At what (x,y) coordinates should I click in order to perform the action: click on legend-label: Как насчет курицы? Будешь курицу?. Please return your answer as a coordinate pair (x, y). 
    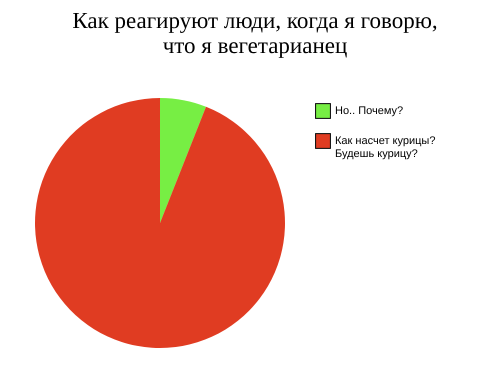
    Looking at the image, I should click on (385, 147).